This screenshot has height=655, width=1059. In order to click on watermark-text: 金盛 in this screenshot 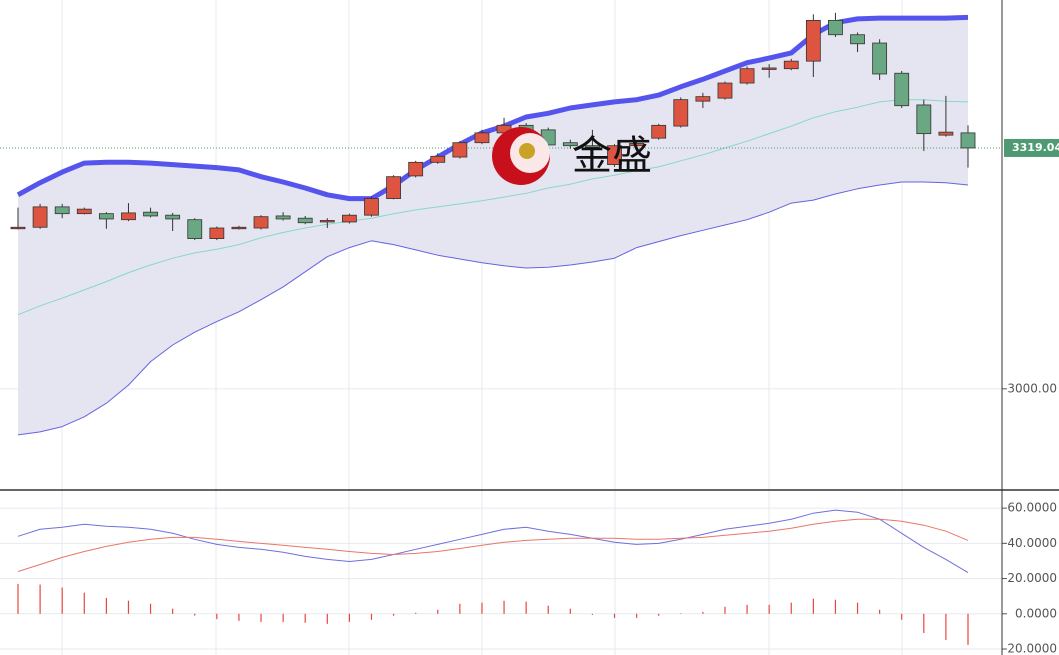, I will do `click(612, 156)`.